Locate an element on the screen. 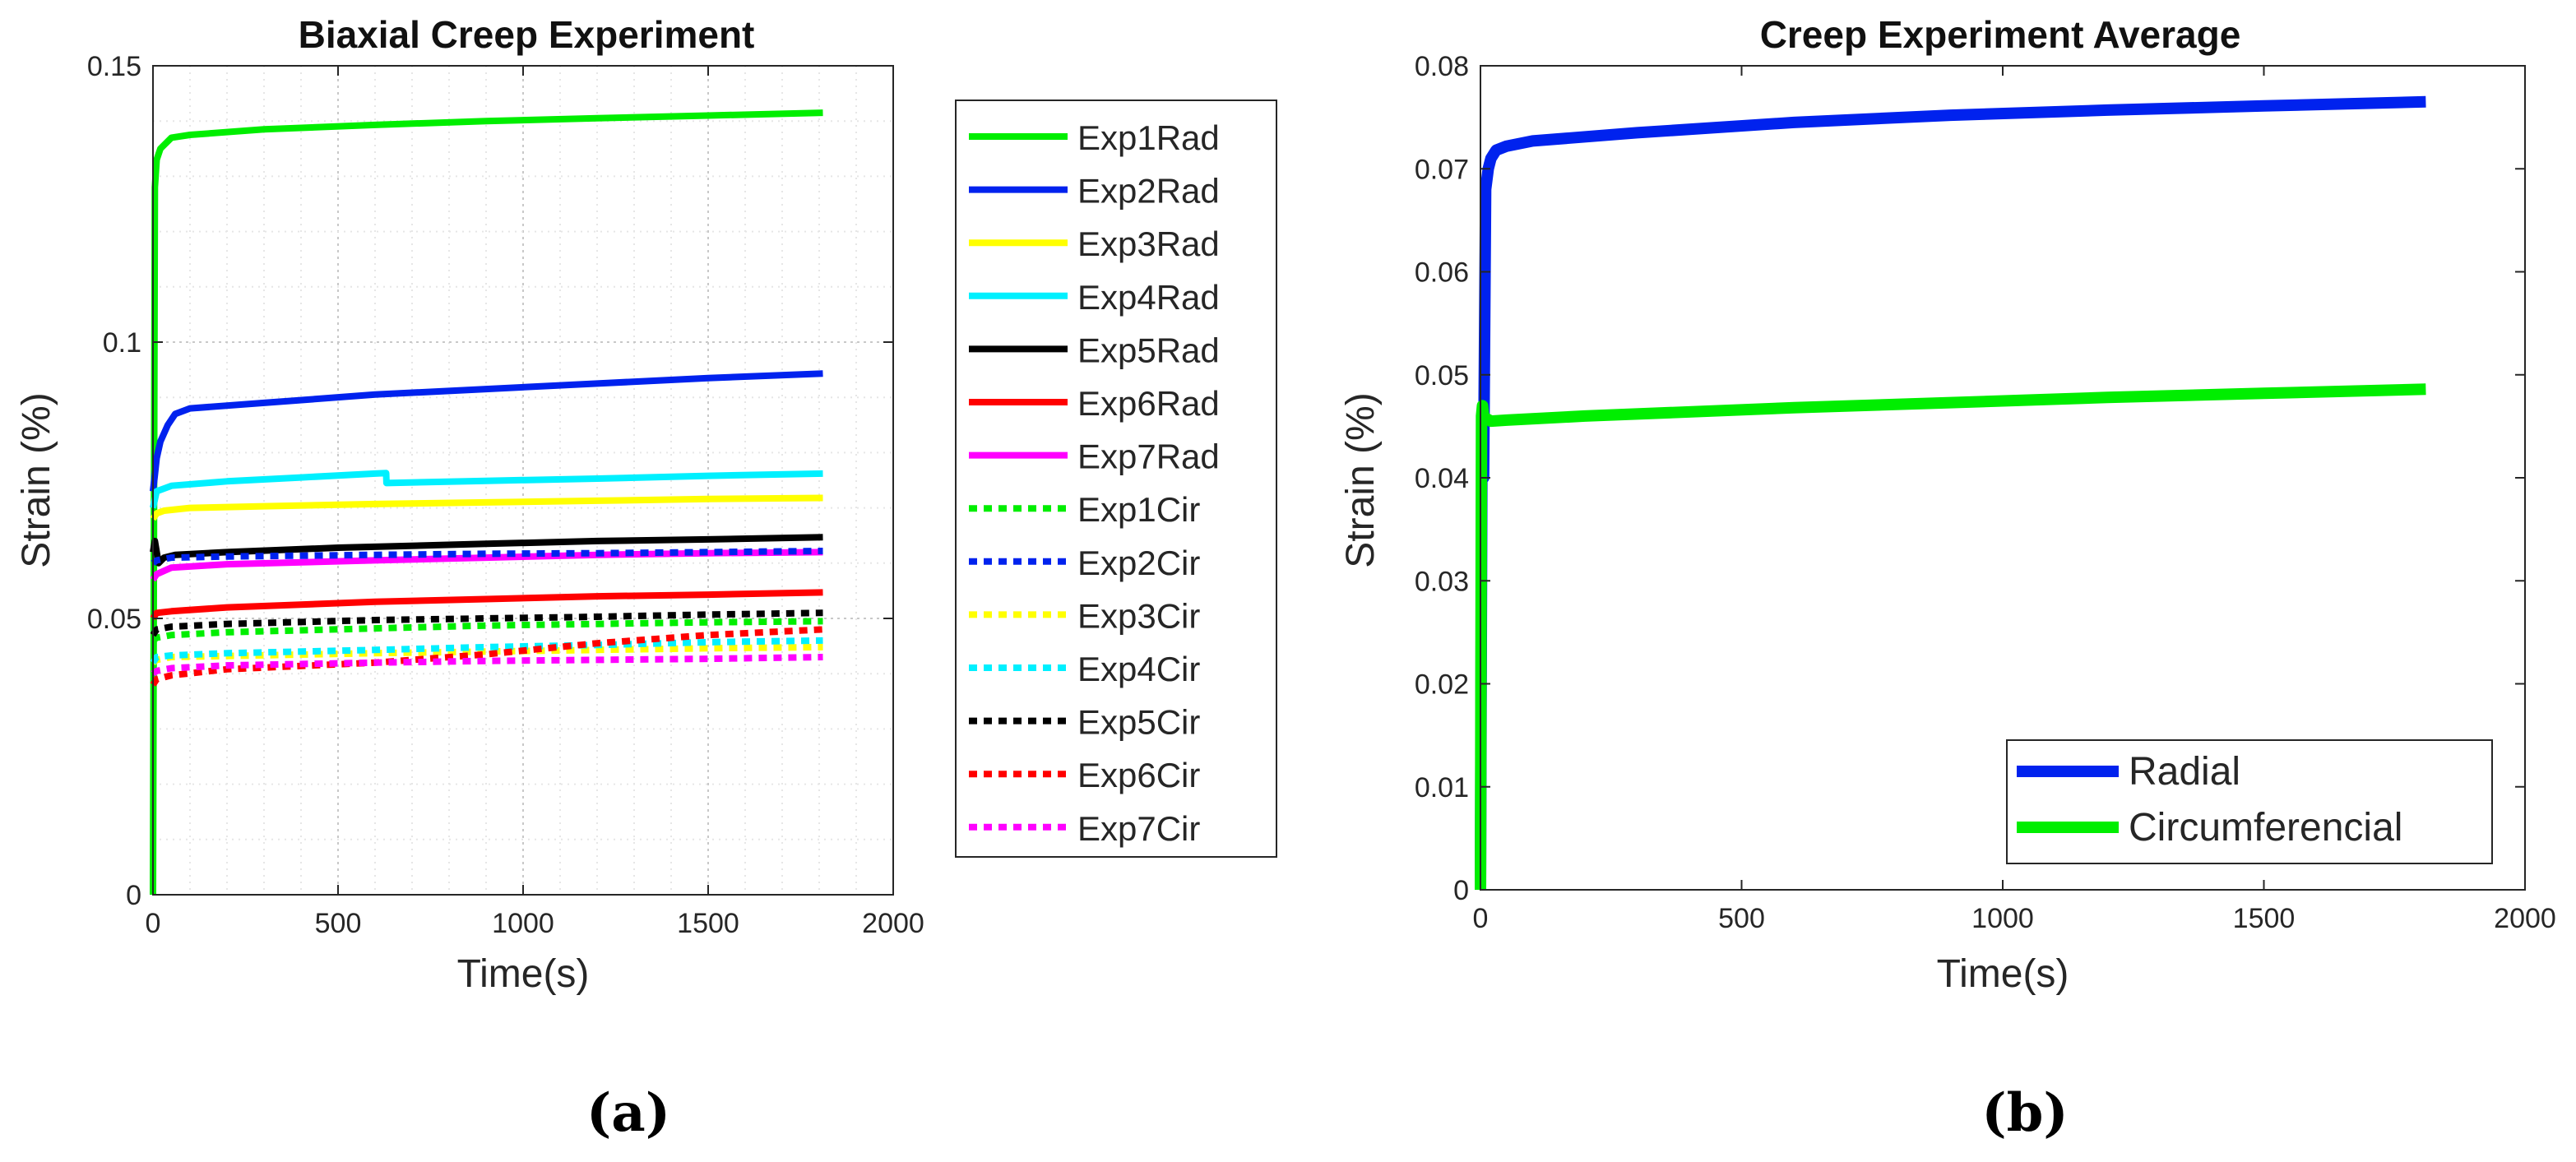  legend-label-exp2rad: Exp2Rad is located at coordinates (1148, 191).